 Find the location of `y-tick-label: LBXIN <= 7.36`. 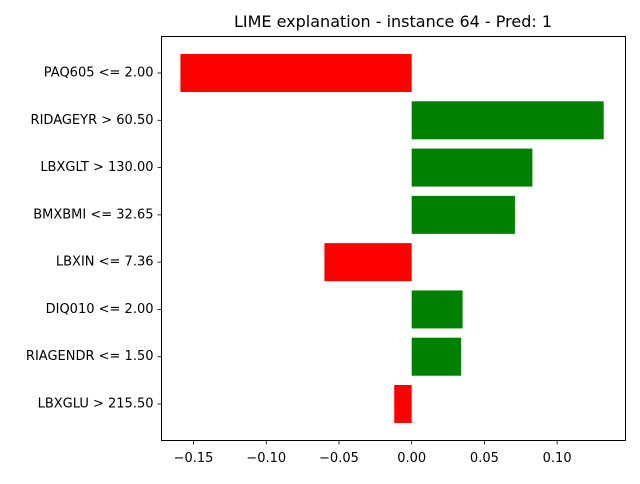

y-tick-label: LBXIN <= 7.36 is located at coordinates (105, 262).